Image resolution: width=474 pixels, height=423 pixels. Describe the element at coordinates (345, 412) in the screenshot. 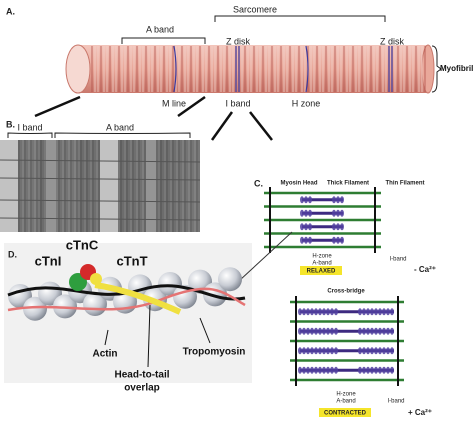

I see `state-box` at that location.